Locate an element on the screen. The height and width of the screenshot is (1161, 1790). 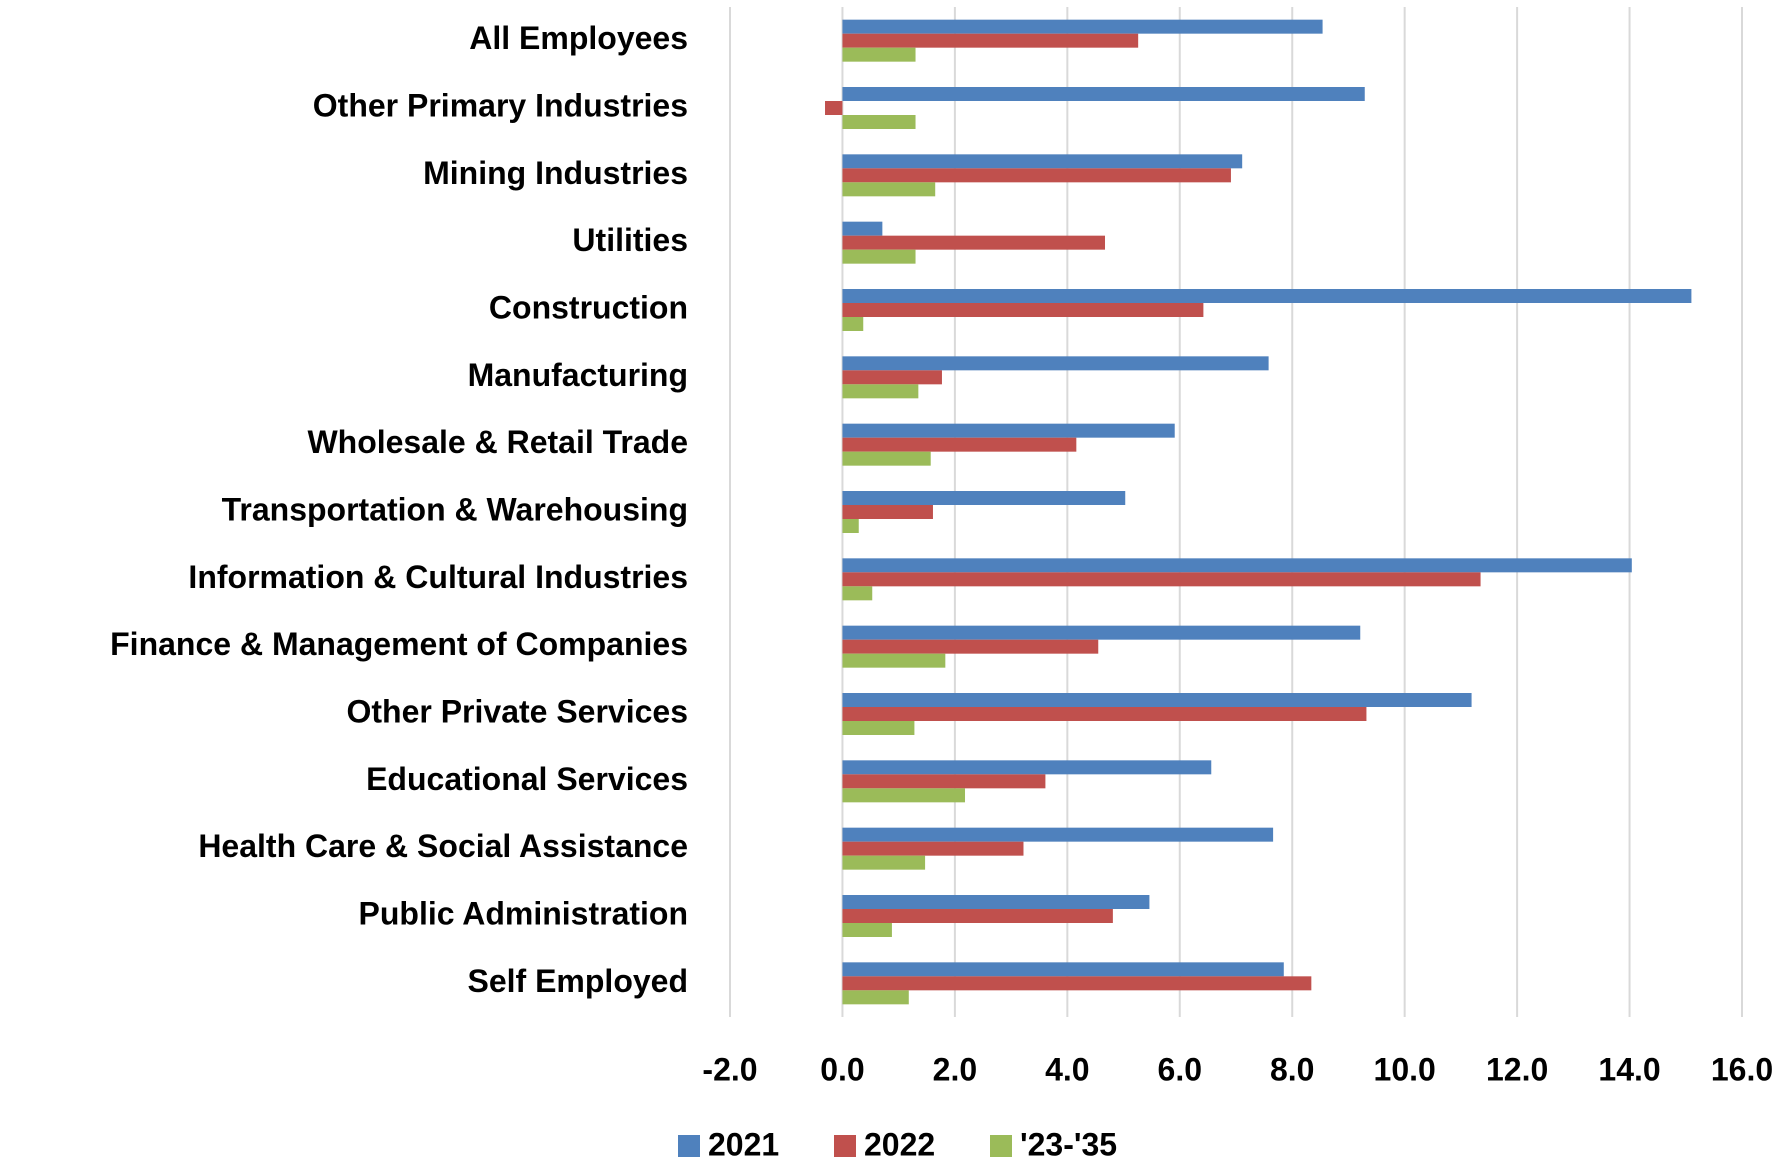
y-tick-label: Transportation & Warehousing is located at coordinates (455, 509).